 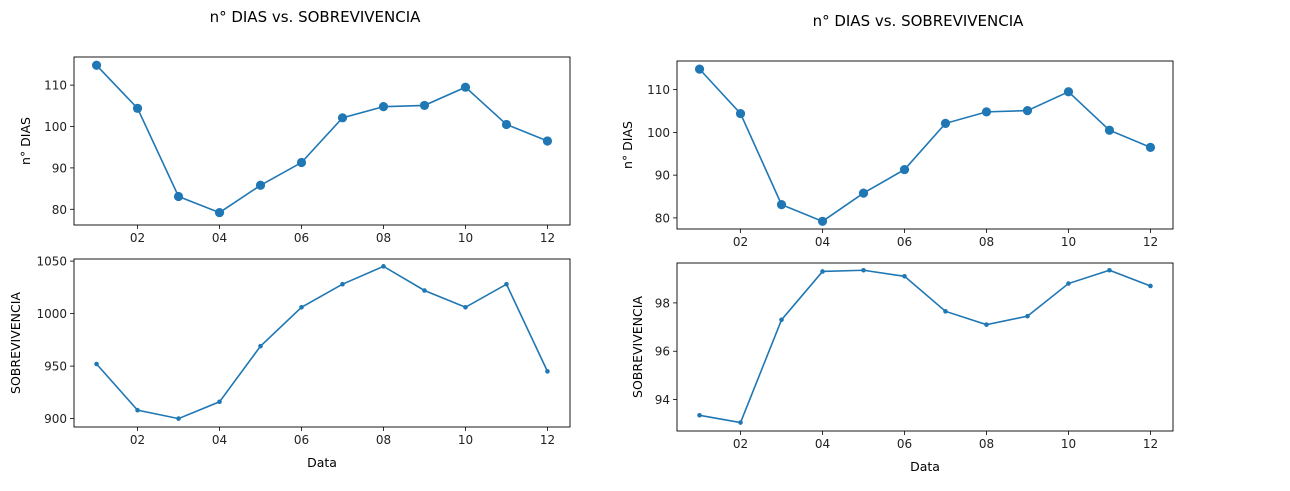 What do you see at coordinates (918, 21) in the screenshot?
I see `figure-title-right: n° DIAS vs. SOBREVIVENCIA` at bounding box center [918, 21].